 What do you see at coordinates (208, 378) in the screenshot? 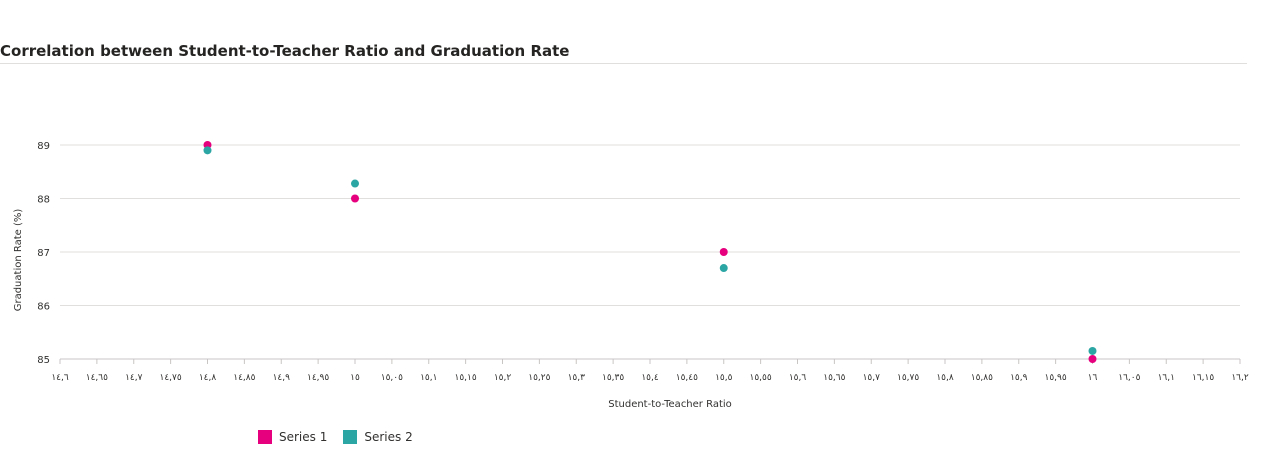
I see `x-tick-label: ١٤,٨` at bounding box center [208, 378].